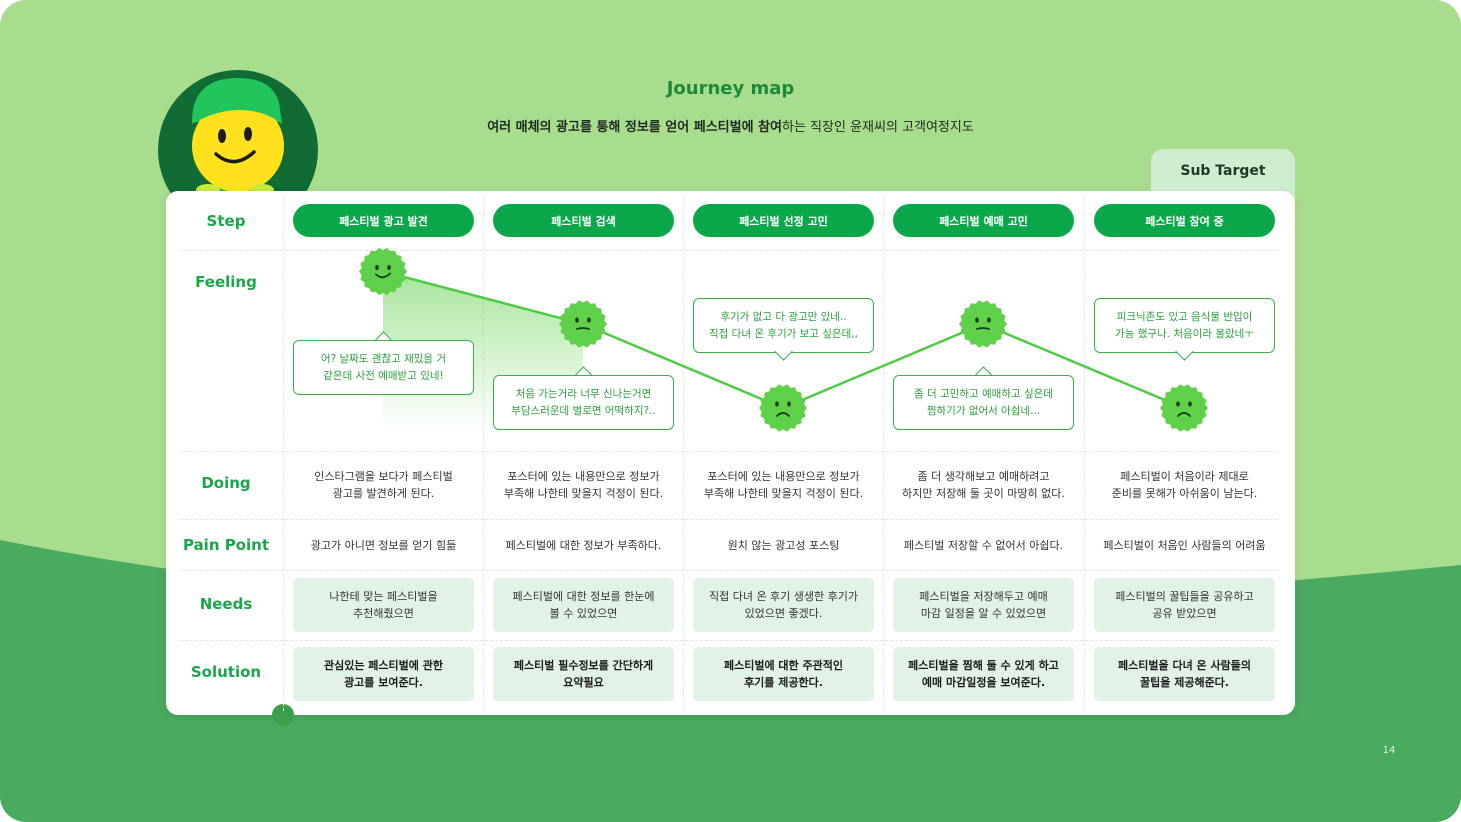 This screenshot has width=1461, height=822. Describe the element at coordinates (983, 605) in the screenshot. I see `needs-box-4: 페스티벌을 저장해두고 예매 마감 일정을 알 수 있었으면` at that location.